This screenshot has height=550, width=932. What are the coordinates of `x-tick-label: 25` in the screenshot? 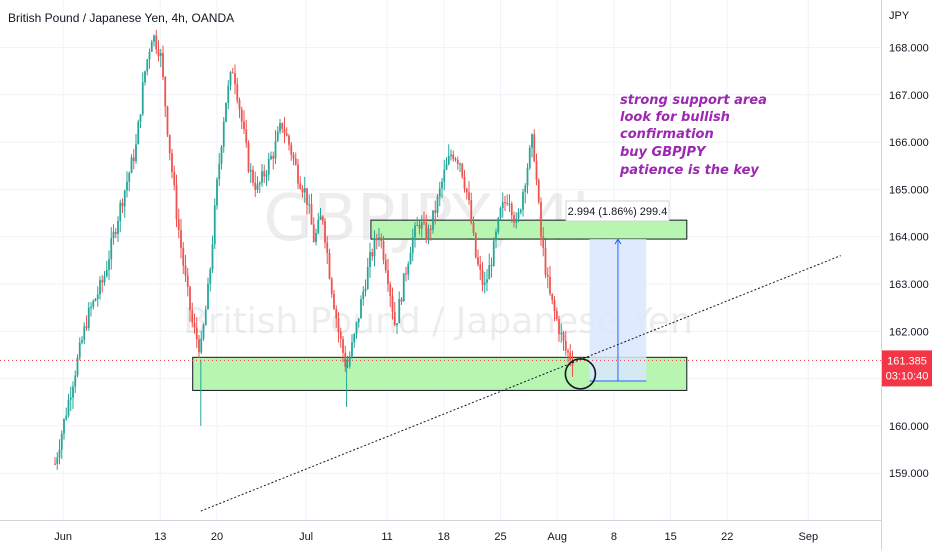 It's located at (500, 537).